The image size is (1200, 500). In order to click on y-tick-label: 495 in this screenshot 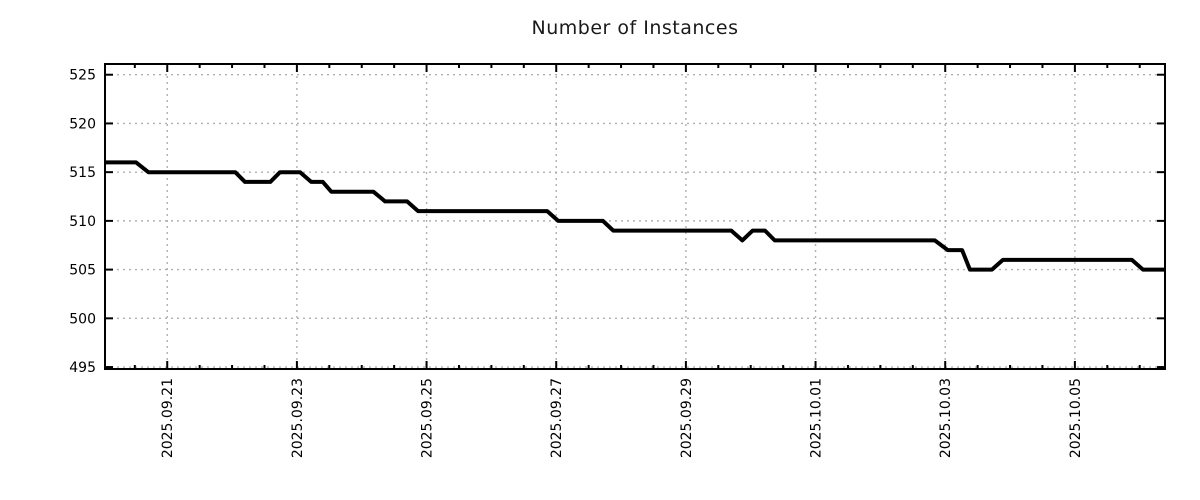, I will do `click(82, 368)`.